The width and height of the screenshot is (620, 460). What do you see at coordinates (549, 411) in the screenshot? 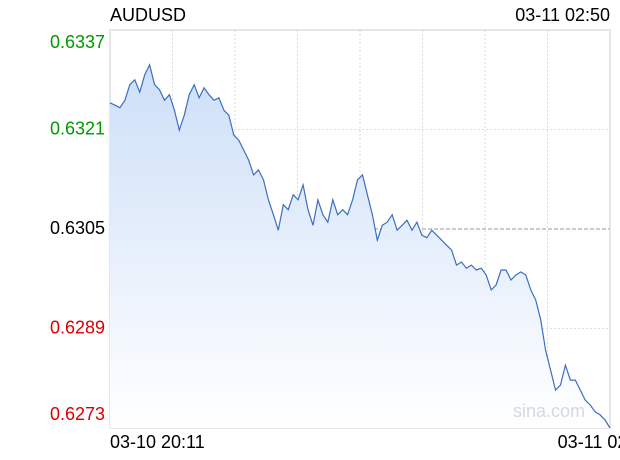
I see `watermark: sina.com` at bounding box center [549, 411].